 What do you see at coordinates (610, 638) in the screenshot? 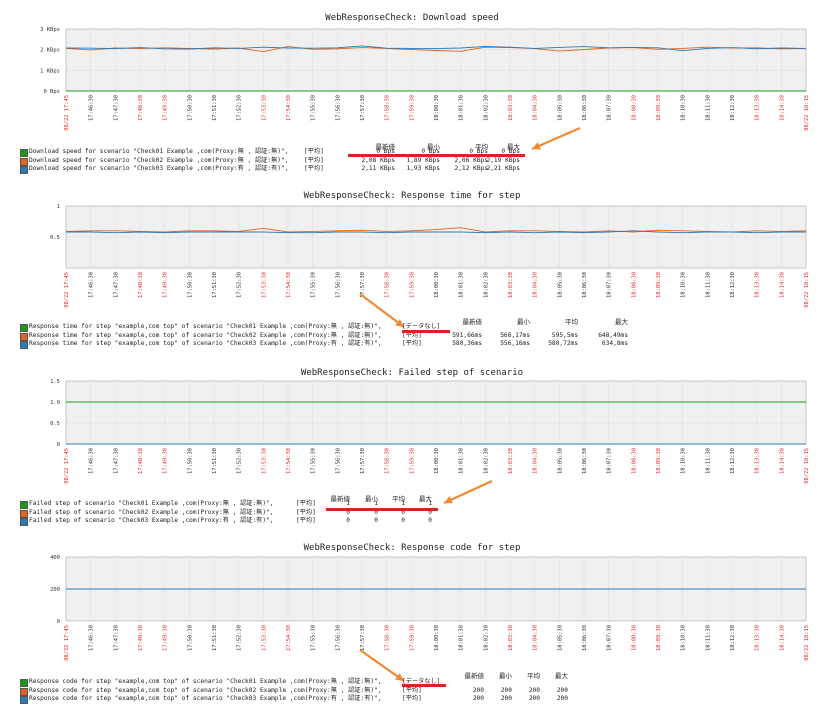
I see `x-tick-label: 18:07:30` at bounding box center [610, 638].